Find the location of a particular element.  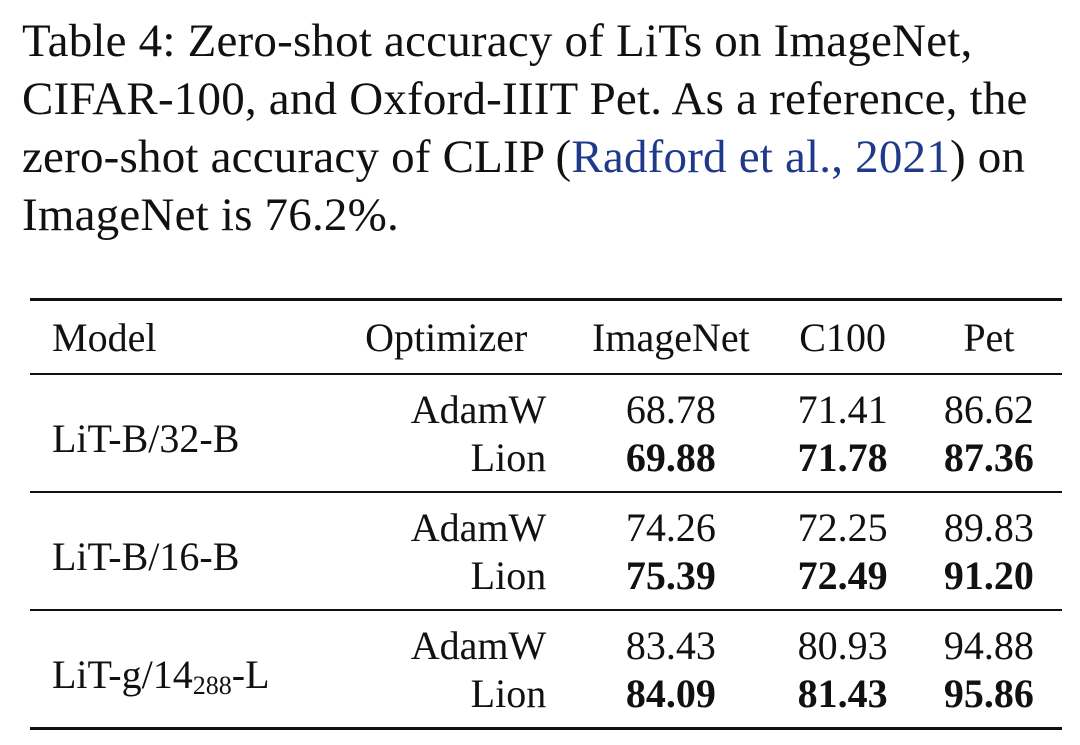

header-imagenet: ImageNet is located at coordinates (671, 337).